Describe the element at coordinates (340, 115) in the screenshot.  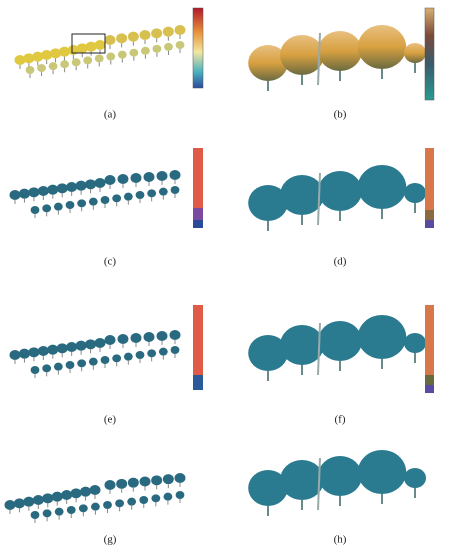
I see `panel-label: (b)` at that location.